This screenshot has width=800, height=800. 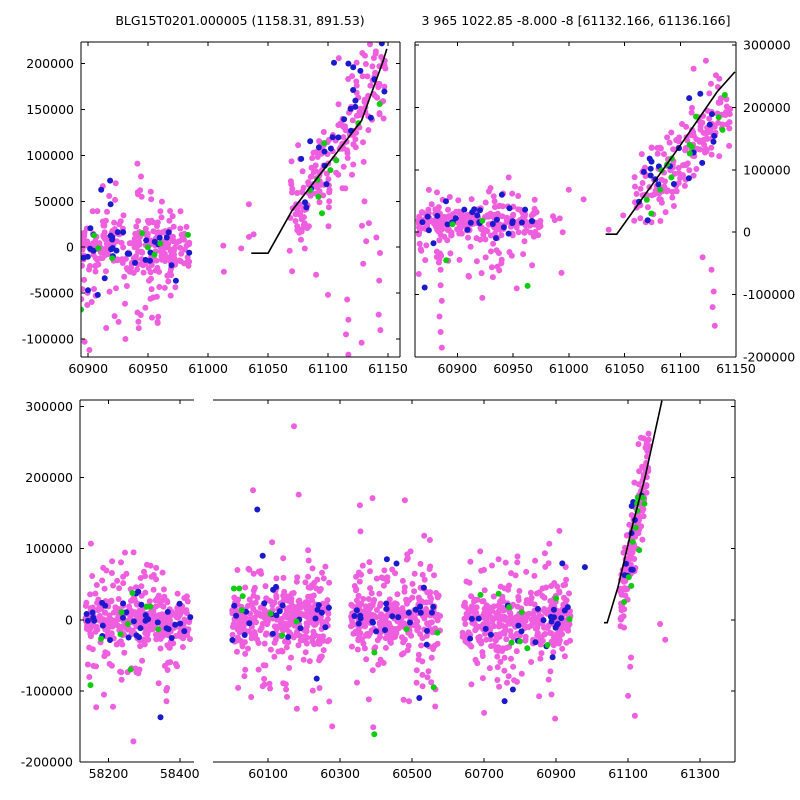 What do you see at coordinates (52, 293) in the screenshot?
I see `svg-text: -50000` at bounding box center [52, 293].